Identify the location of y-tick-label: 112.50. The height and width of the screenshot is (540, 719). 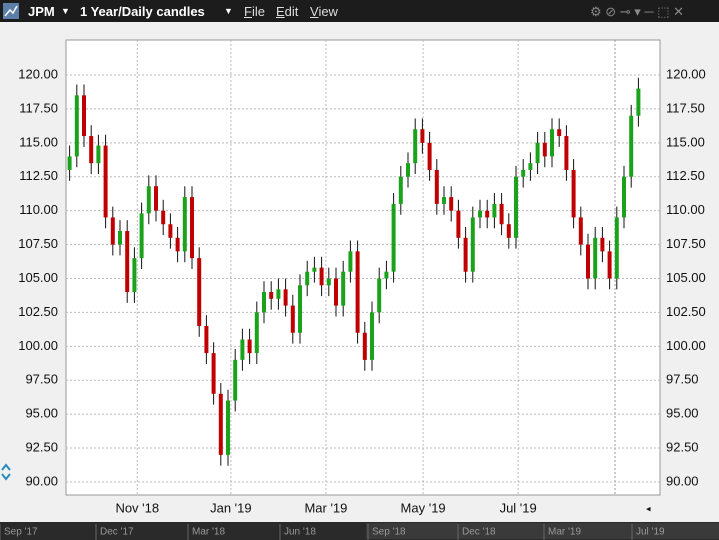
(38, 175).